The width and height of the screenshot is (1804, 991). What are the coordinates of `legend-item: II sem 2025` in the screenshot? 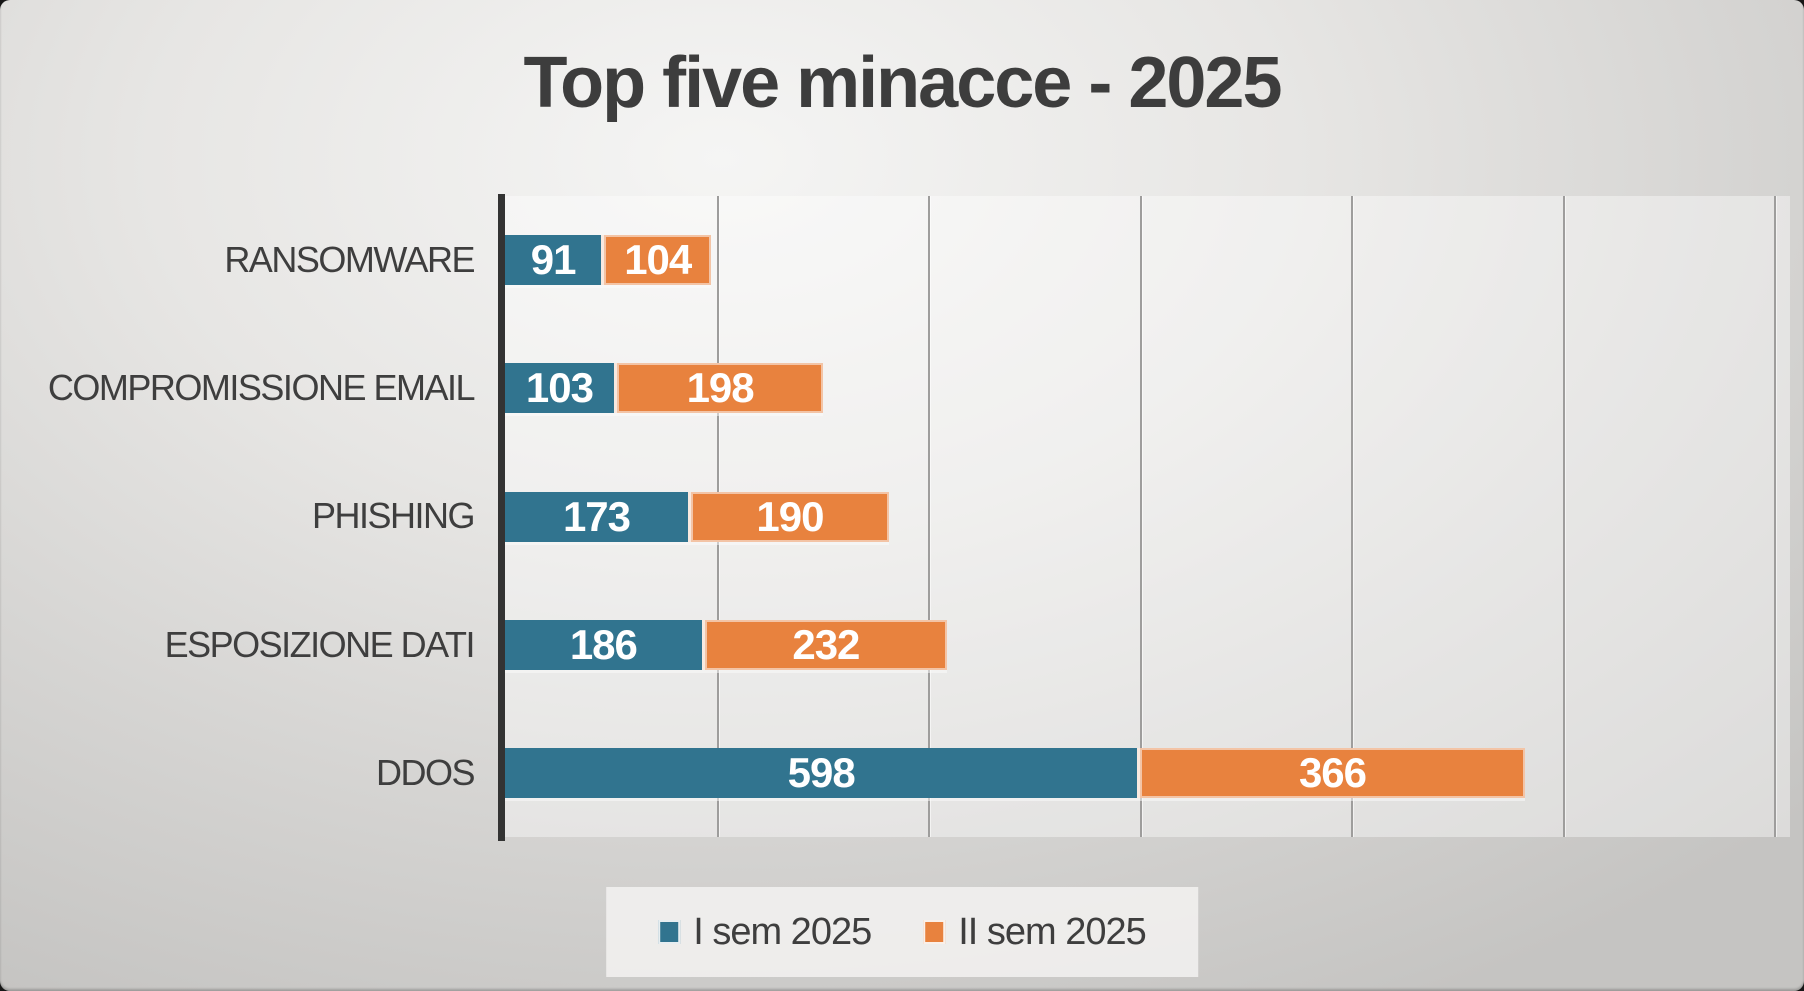 It's located at (1035, 932).